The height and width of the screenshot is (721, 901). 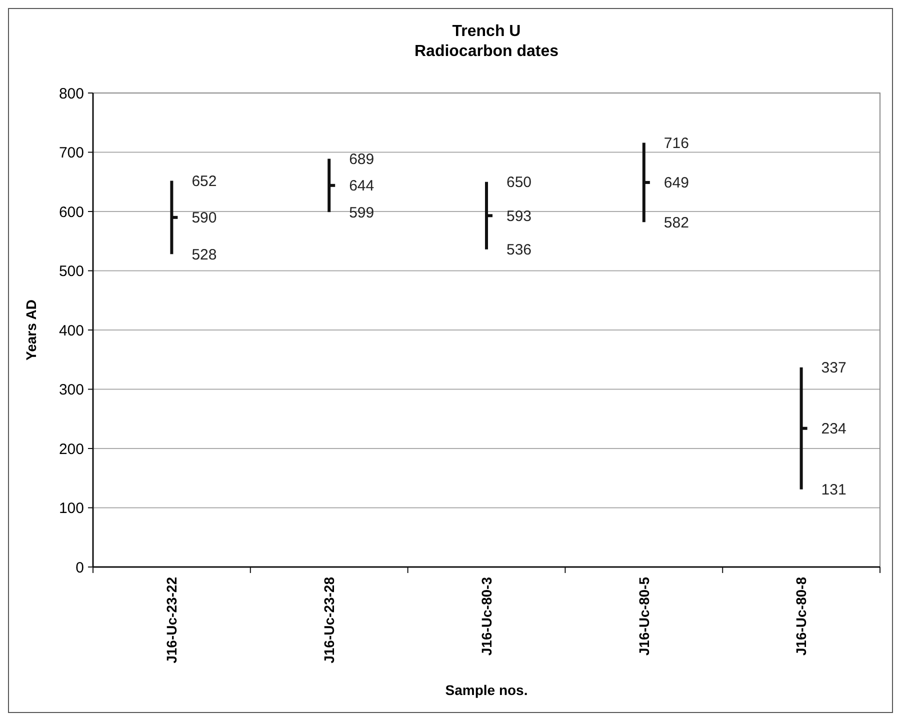 What do you see at coordinates (486, 616) in the screenshot?
I see `x-tick-label: J16-Uc-80-3` at bounding box center [486, 616].